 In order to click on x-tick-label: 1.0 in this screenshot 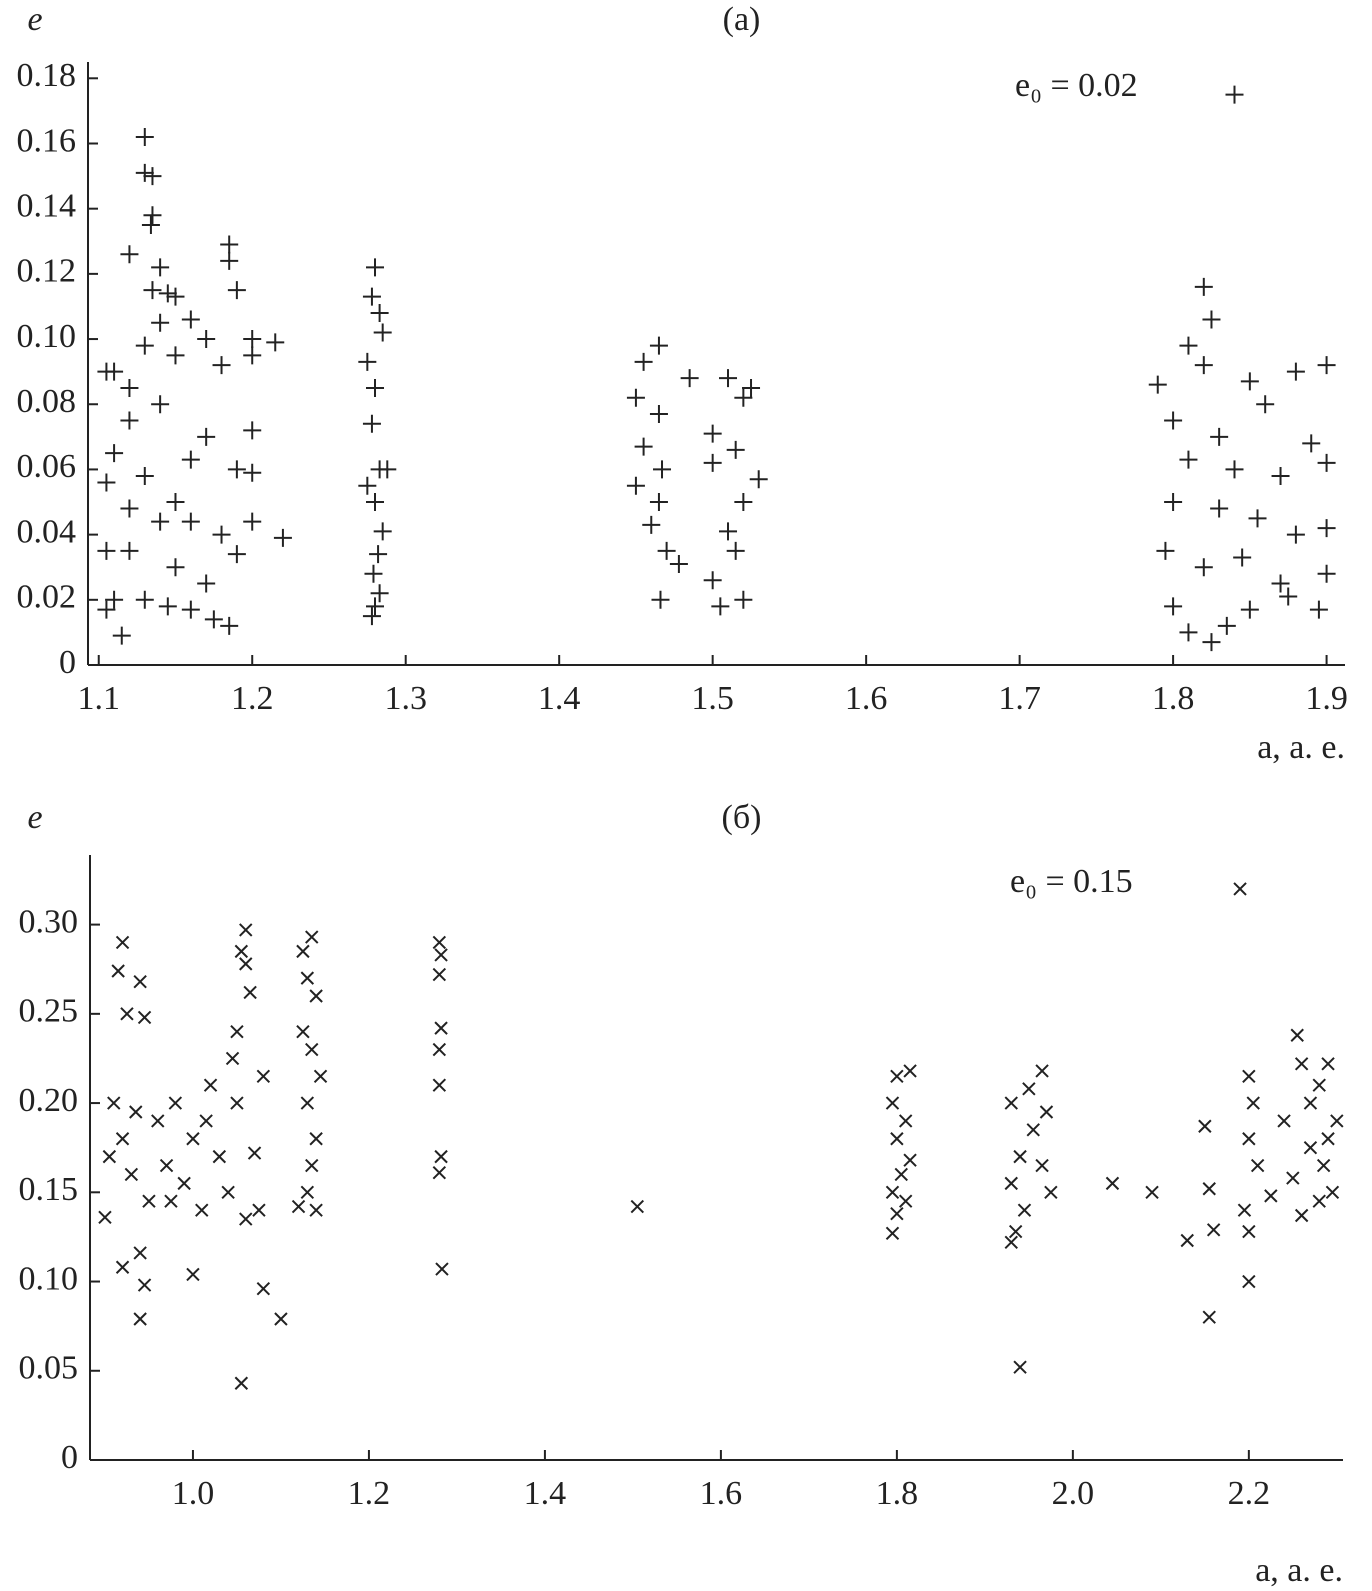, I will do `click(193, 1493)`.